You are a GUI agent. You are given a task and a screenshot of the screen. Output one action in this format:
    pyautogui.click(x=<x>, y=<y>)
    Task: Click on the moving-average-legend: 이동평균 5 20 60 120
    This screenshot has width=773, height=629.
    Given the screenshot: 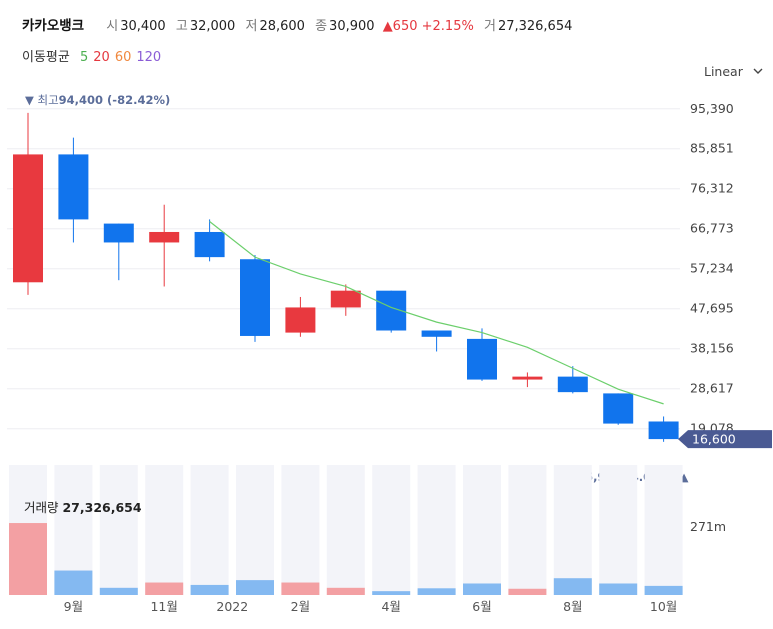 What is the action you would take?
    pyautogui.click(x=94, y=55)
    